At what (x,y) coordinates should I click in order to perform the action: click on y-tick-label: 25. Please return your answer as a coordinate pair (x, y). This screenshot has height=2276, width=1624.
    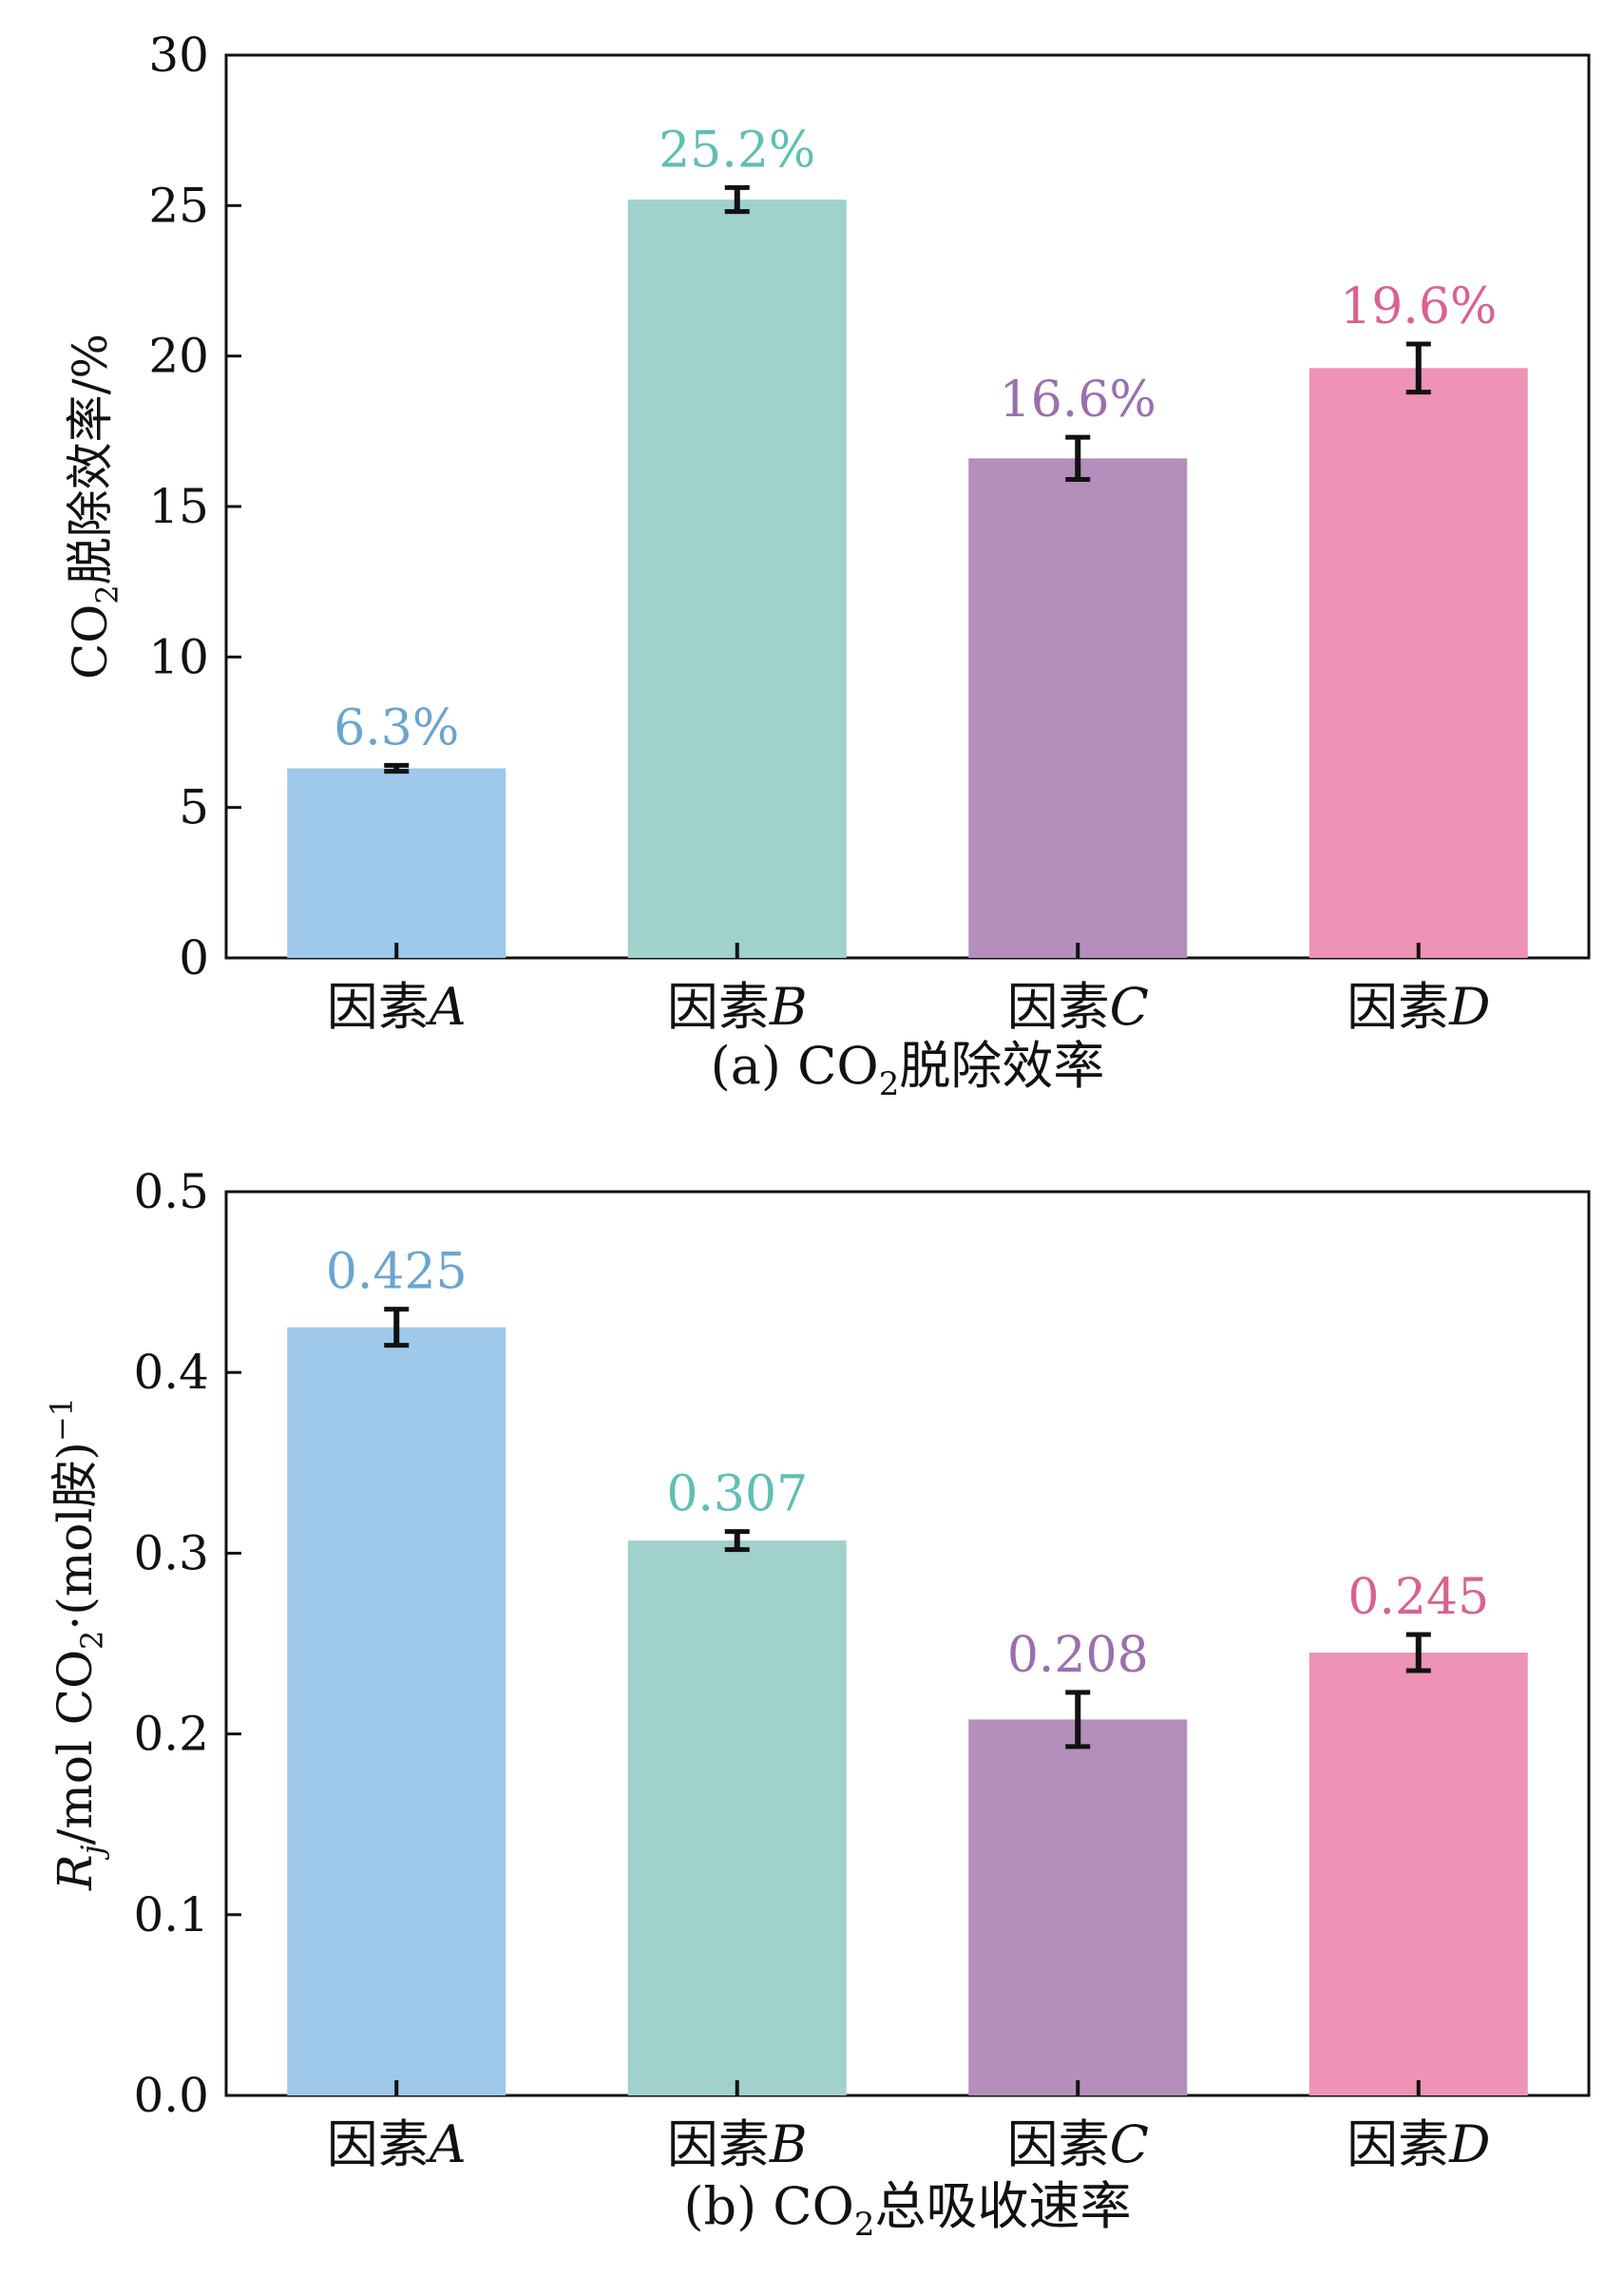
    Looking at the image, I should click on (178, 205).